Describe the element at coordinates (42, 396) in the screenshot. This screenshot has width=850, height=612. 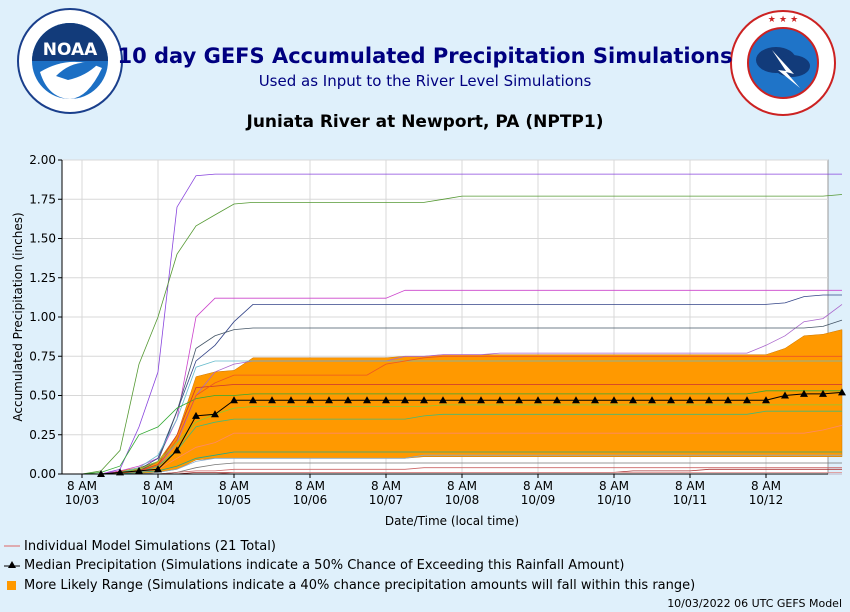
I see `y-tick-label: 0.50` at that location.